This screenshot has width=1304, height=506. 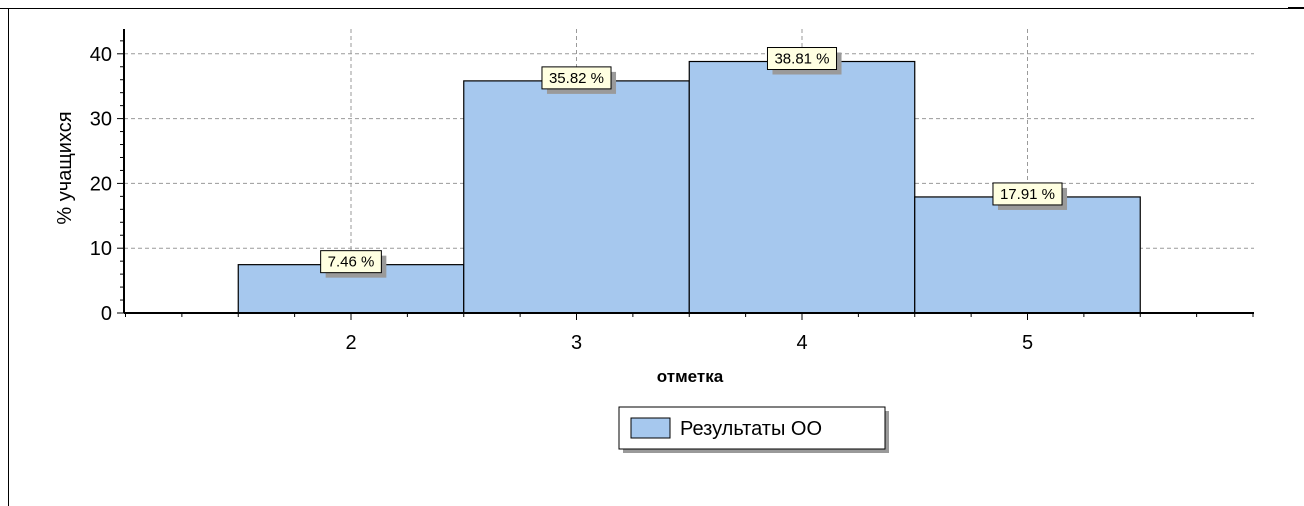 I want to click on data-label: 7.46 %, so click(x=351, y=262).